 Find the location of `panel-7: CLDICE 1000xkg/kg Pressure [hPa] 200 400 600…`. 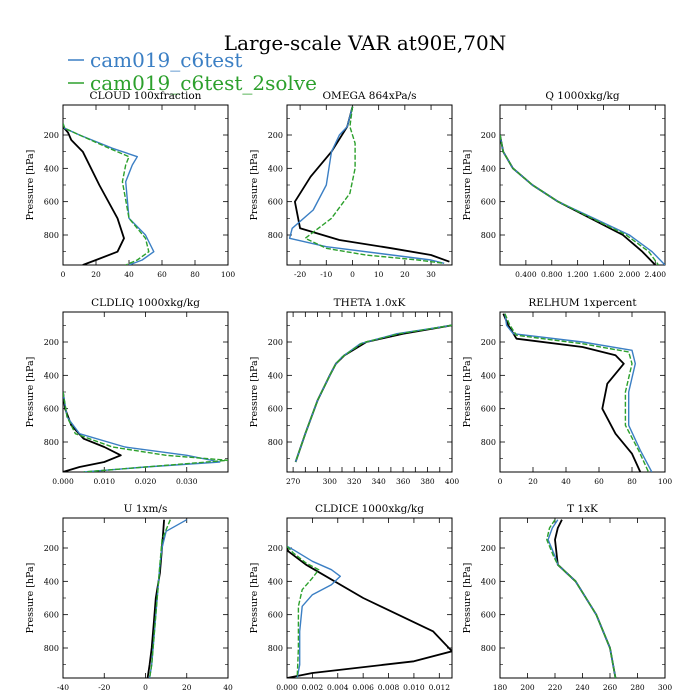

panel-7: CLDICE 1000xkg/kg Pressure [hPa] 200 400 600… is located at coordinates (351, 597).